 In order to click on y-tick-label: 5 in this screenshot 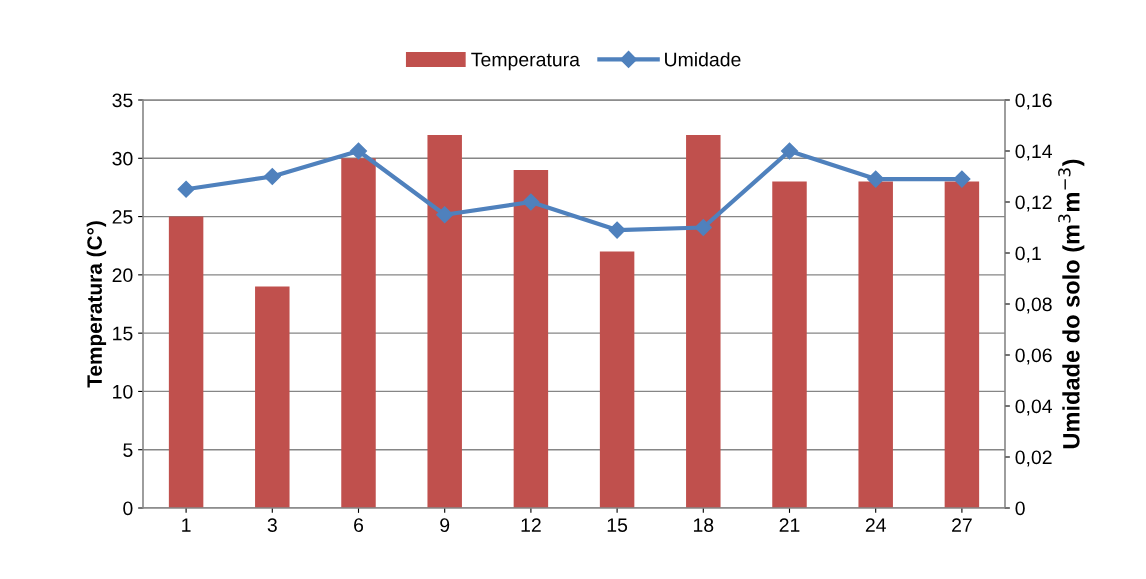, I will do `click(128, 450)`.